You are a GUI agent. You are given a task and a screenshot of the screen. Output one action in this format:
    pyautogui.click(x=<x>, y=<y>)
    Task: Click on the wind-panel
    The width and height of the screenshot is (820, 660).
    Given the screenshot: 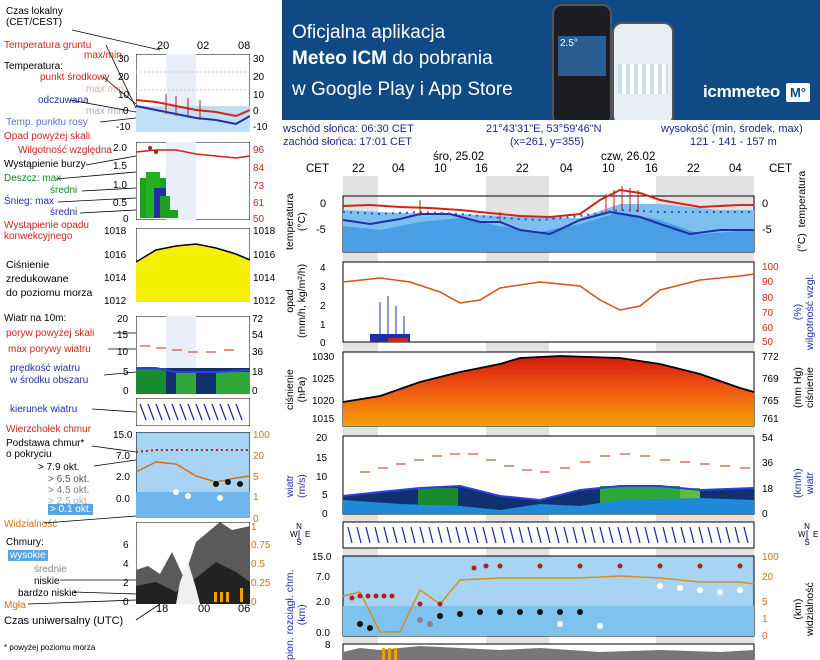 What is the action you would take?
    pyautogui.click(x=548, y=475)
    